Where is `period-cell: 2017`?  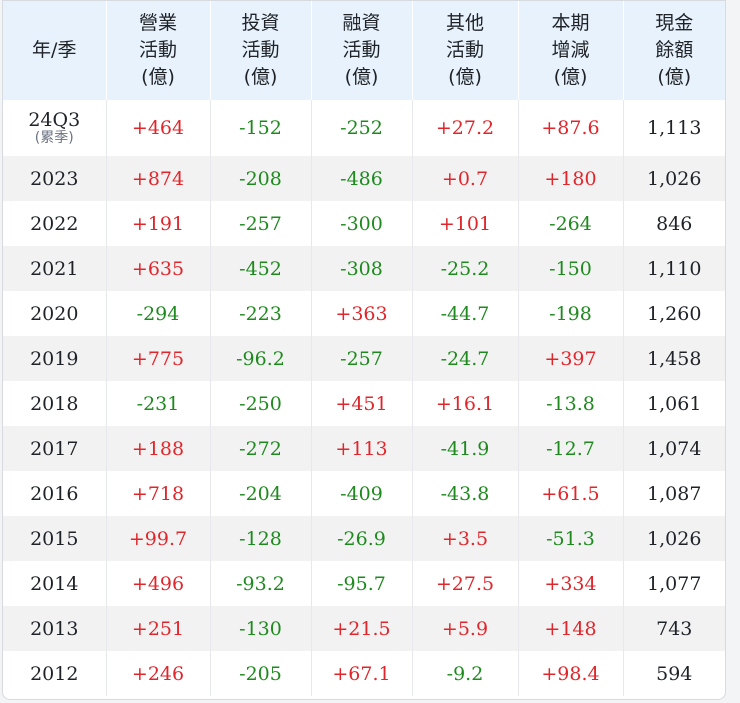
period-cell: 2017 is located at coordinates (55, 448).